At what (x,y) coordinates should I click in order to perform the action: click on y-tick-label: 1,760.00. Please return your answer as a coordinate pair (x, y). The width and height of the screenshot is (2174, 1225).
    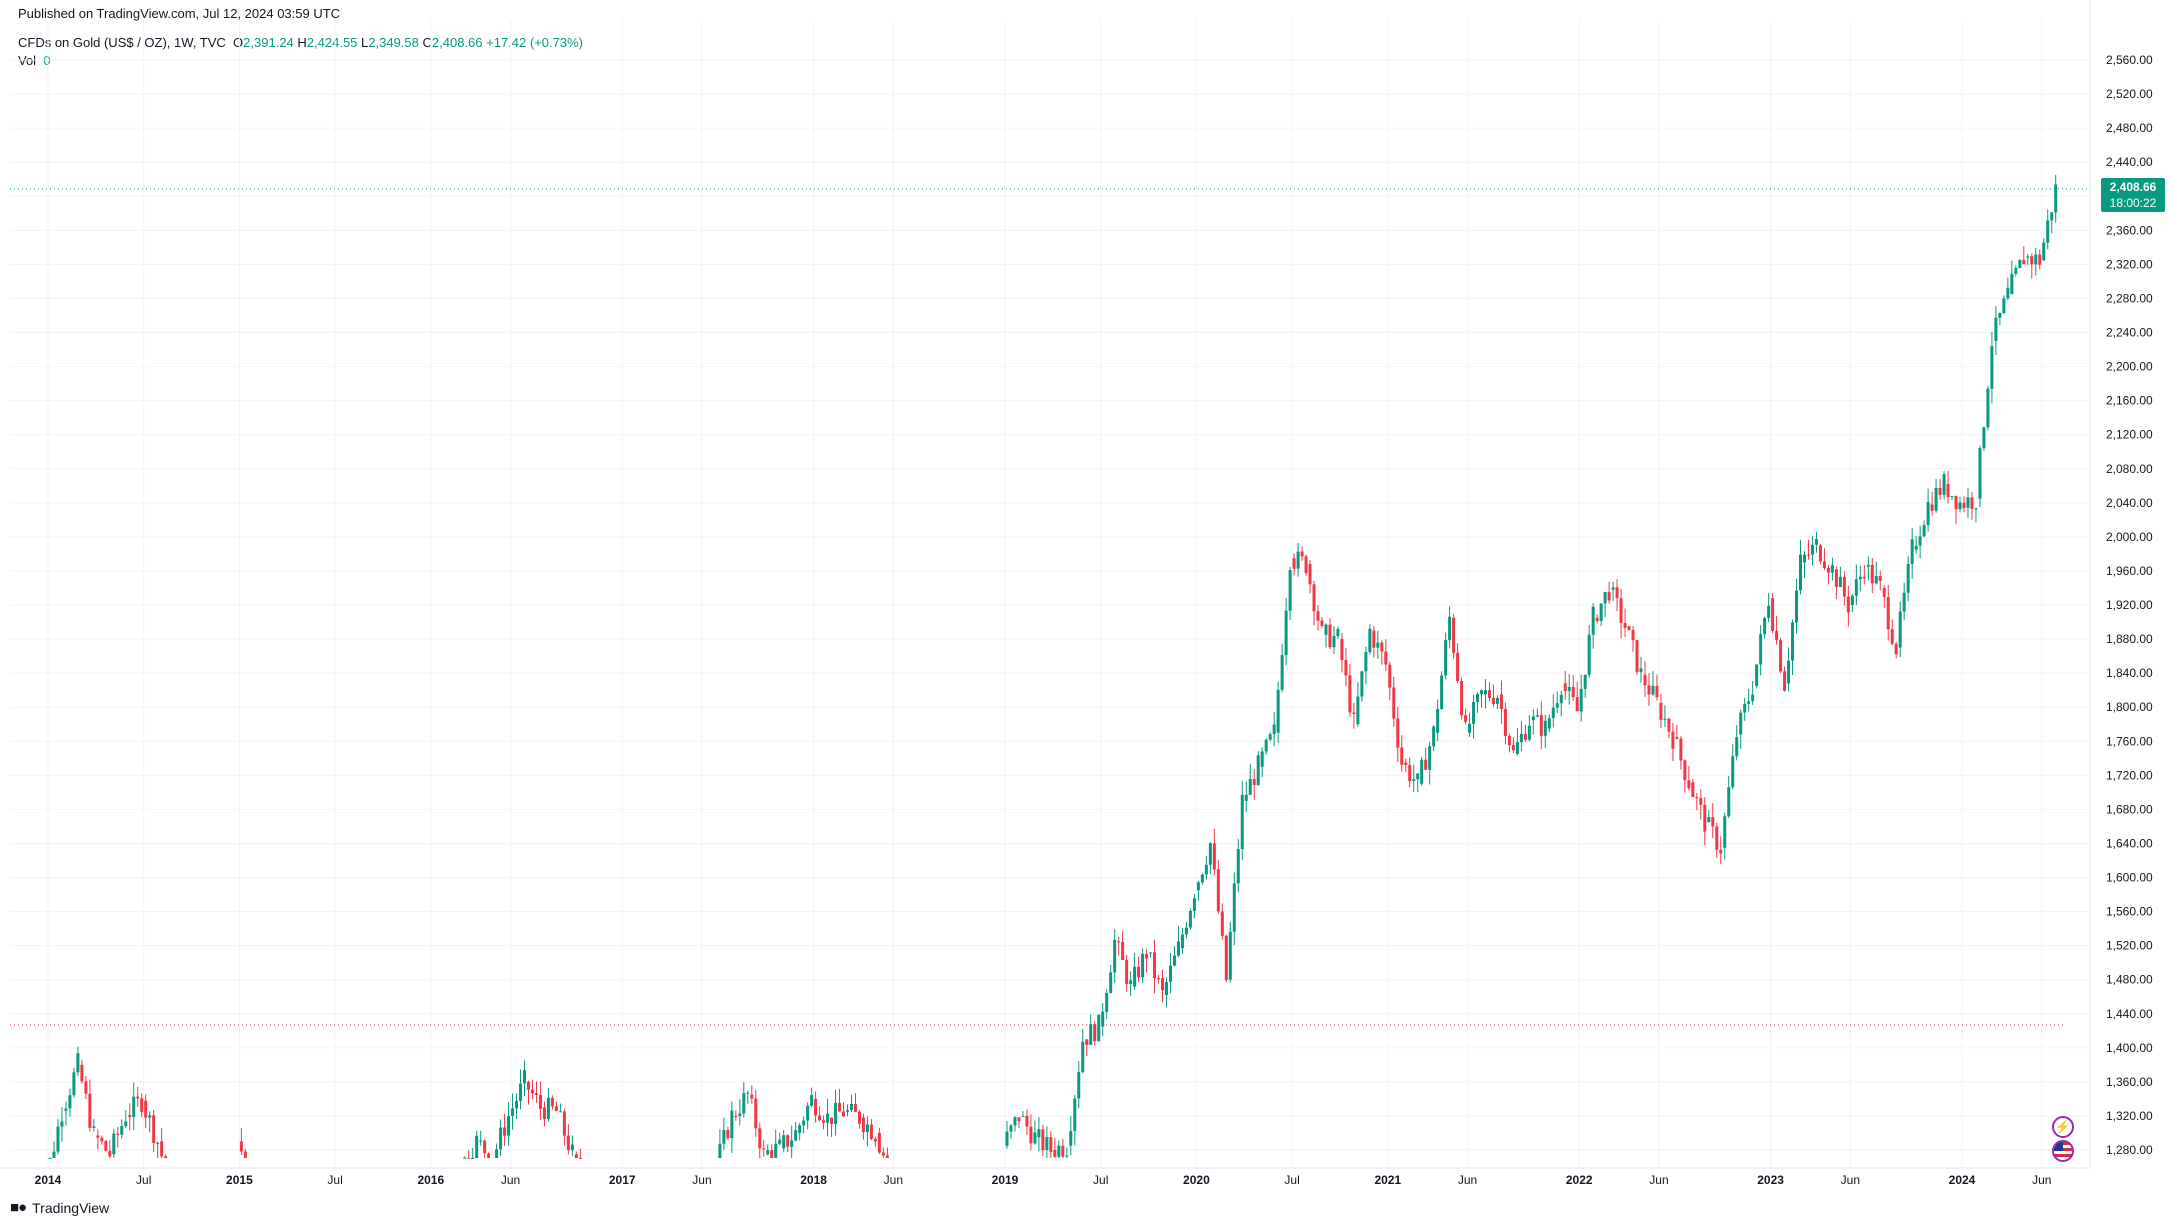
    Looking at the image, I should click on (2129, 741).